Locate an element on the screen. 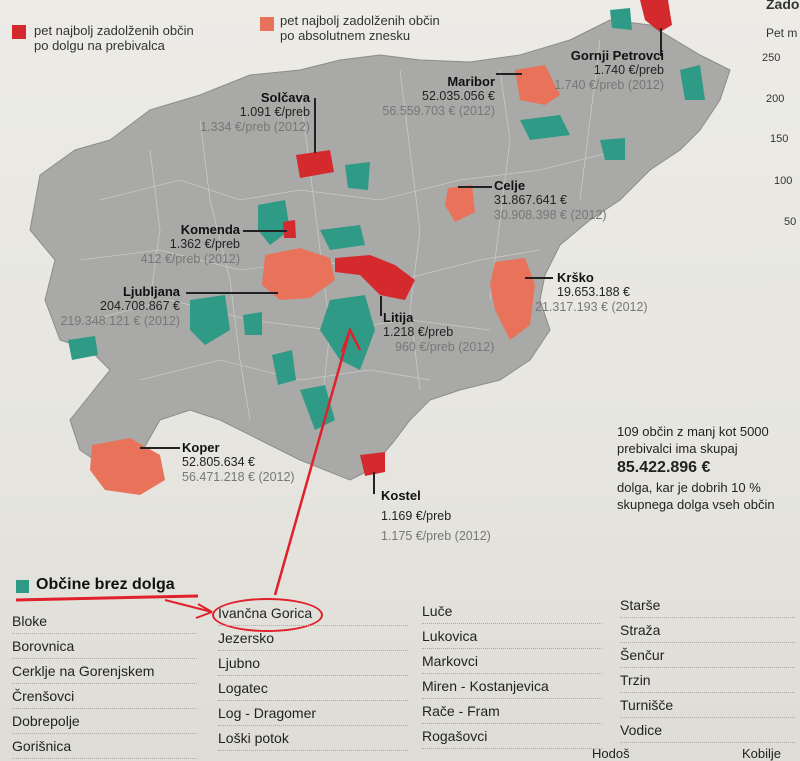 This screenshot has width=800, height=761. list-item: Cerklje na Gorenjskem is located at coordinates (104, 671).